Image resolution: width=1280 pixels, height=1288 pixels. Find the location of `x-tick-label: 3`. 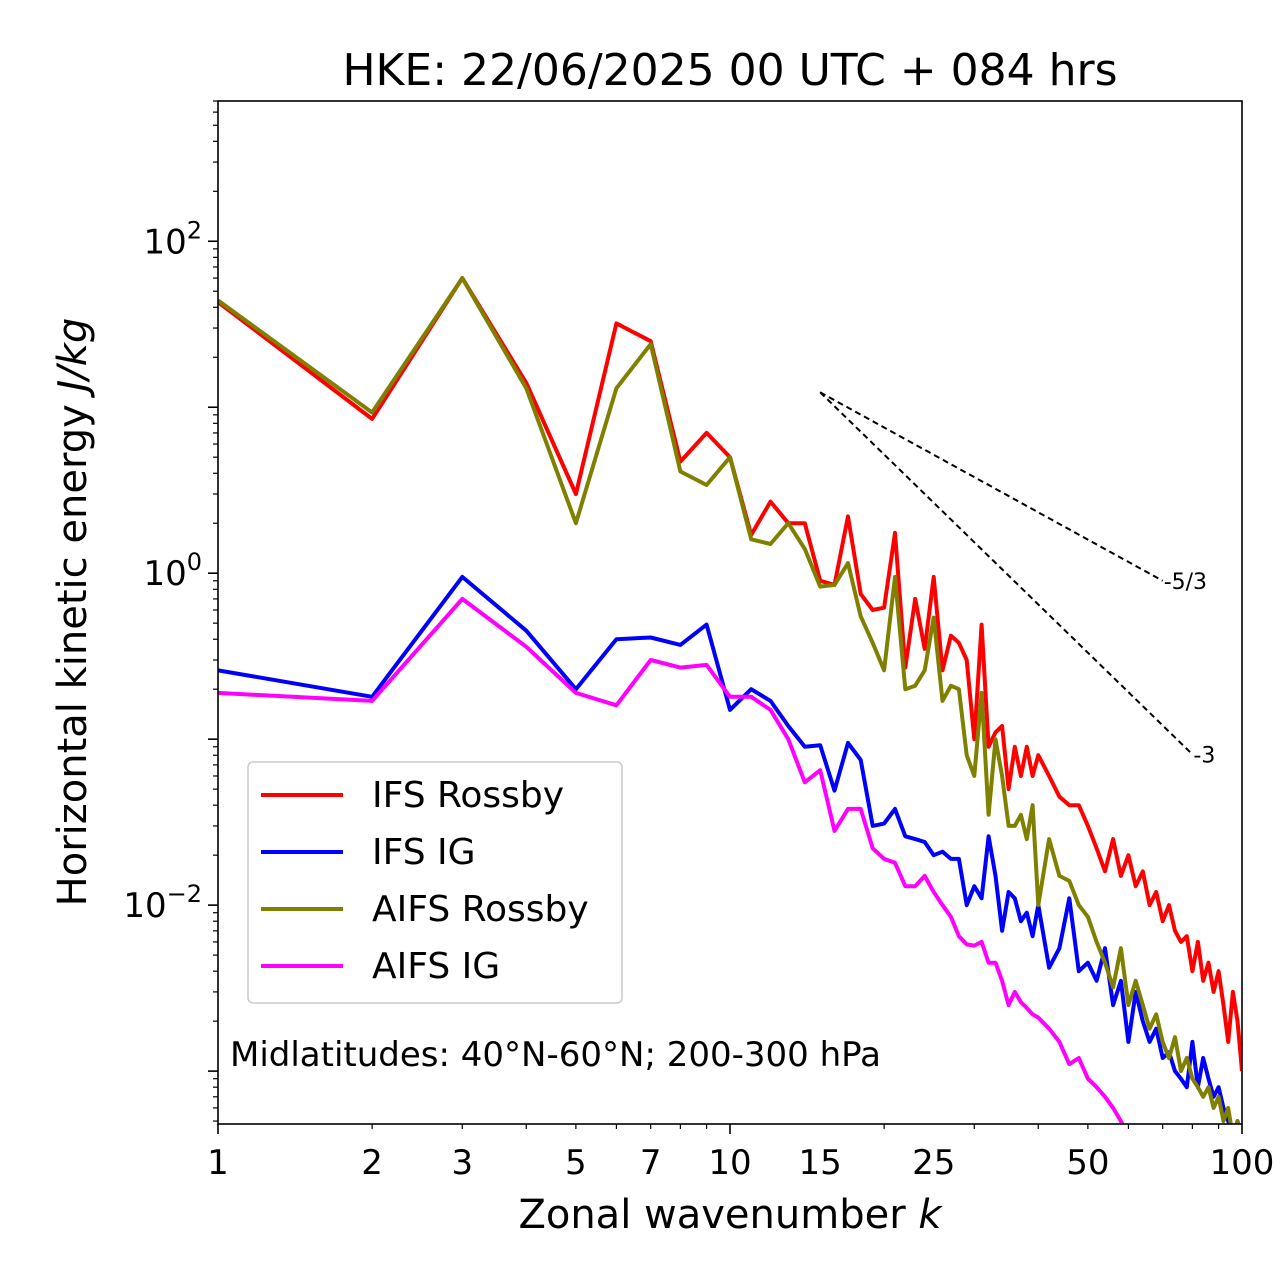

x-tick-label: 3 is located at coordinates (462, 1163).